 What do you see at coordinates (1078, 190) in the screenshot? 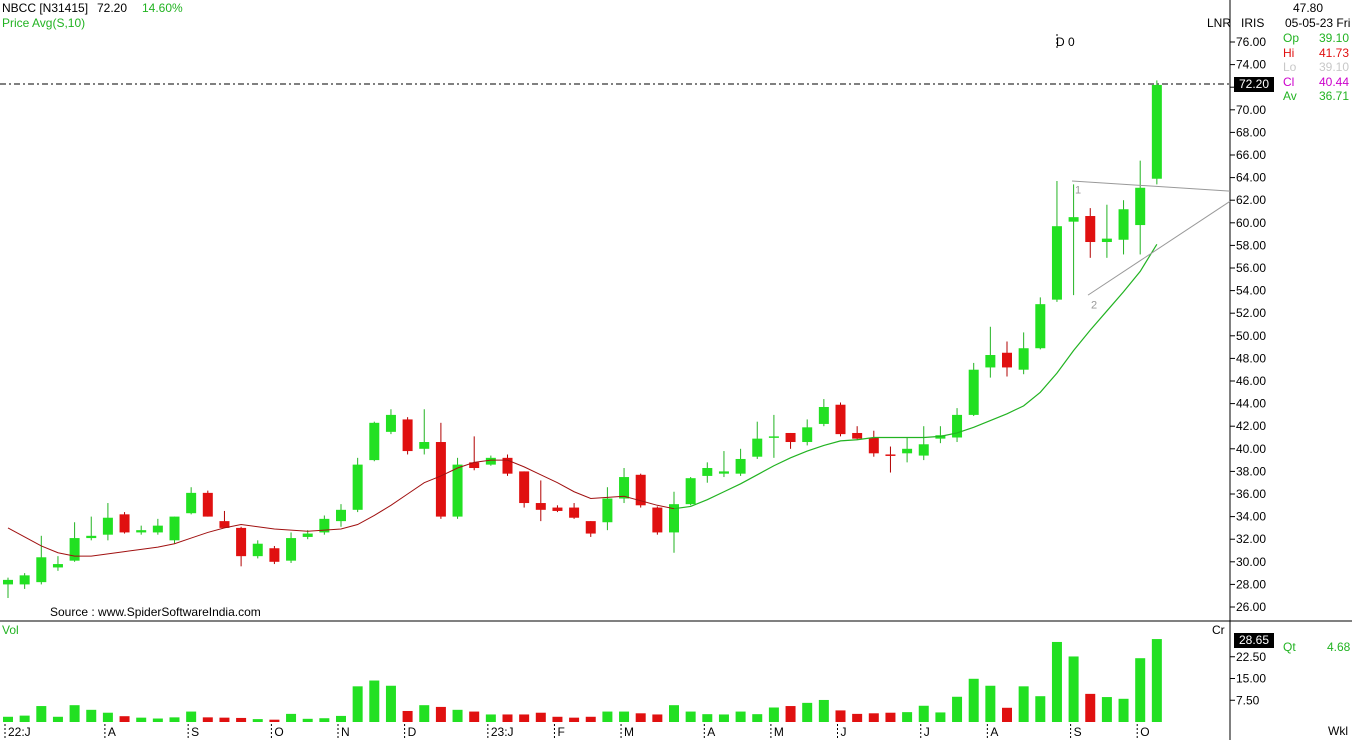
I see `point-label-1: 1` at bounding box center [1078, 190].